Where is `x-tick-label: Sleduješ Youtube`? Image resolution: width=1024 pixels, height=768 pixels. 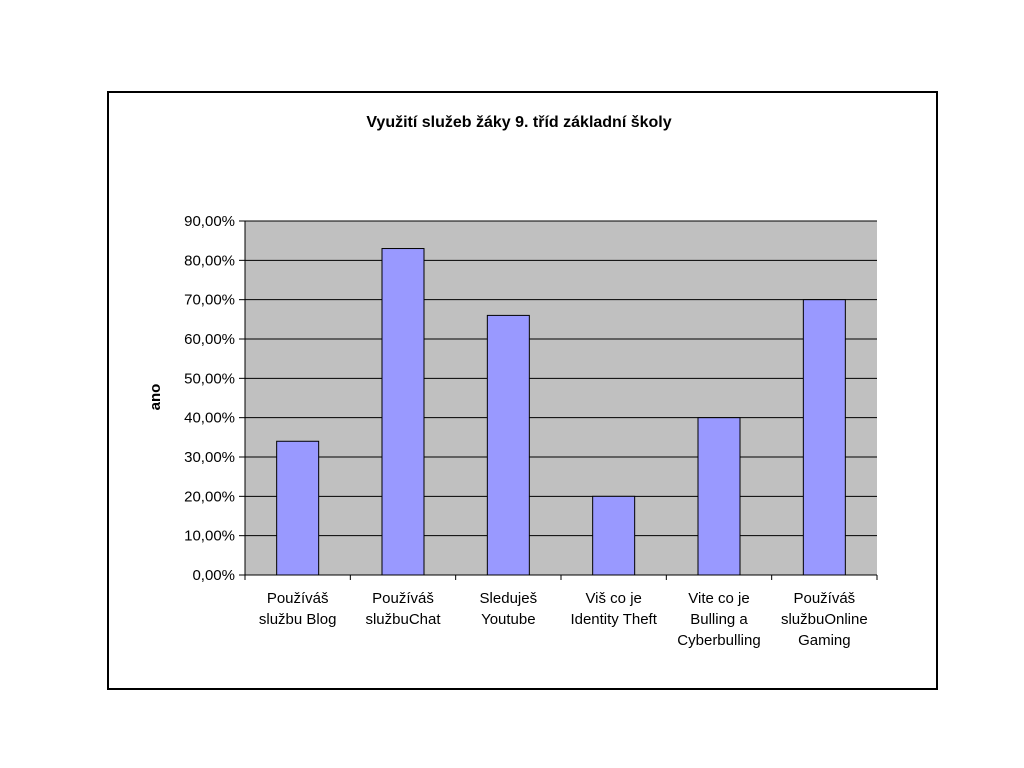 x-tick-label: Sleduješ Youtube is located at coordinates (509, 609).